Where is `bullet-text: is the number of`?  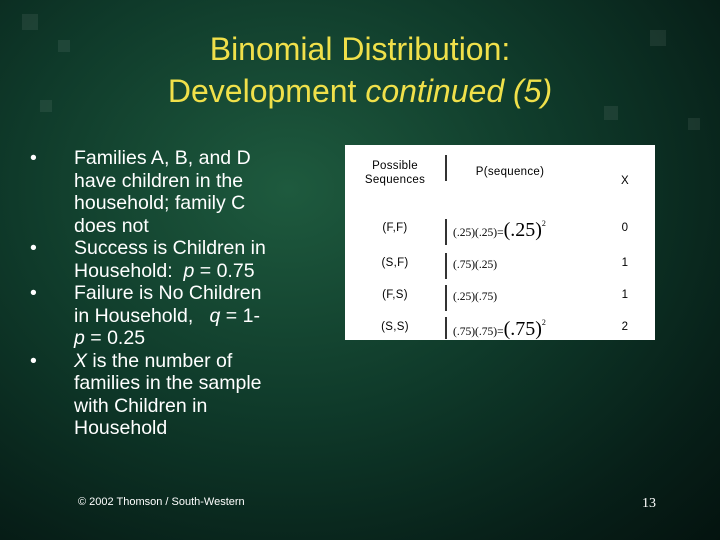 bullet-text: is the number of is located at coordinates (160, 360).